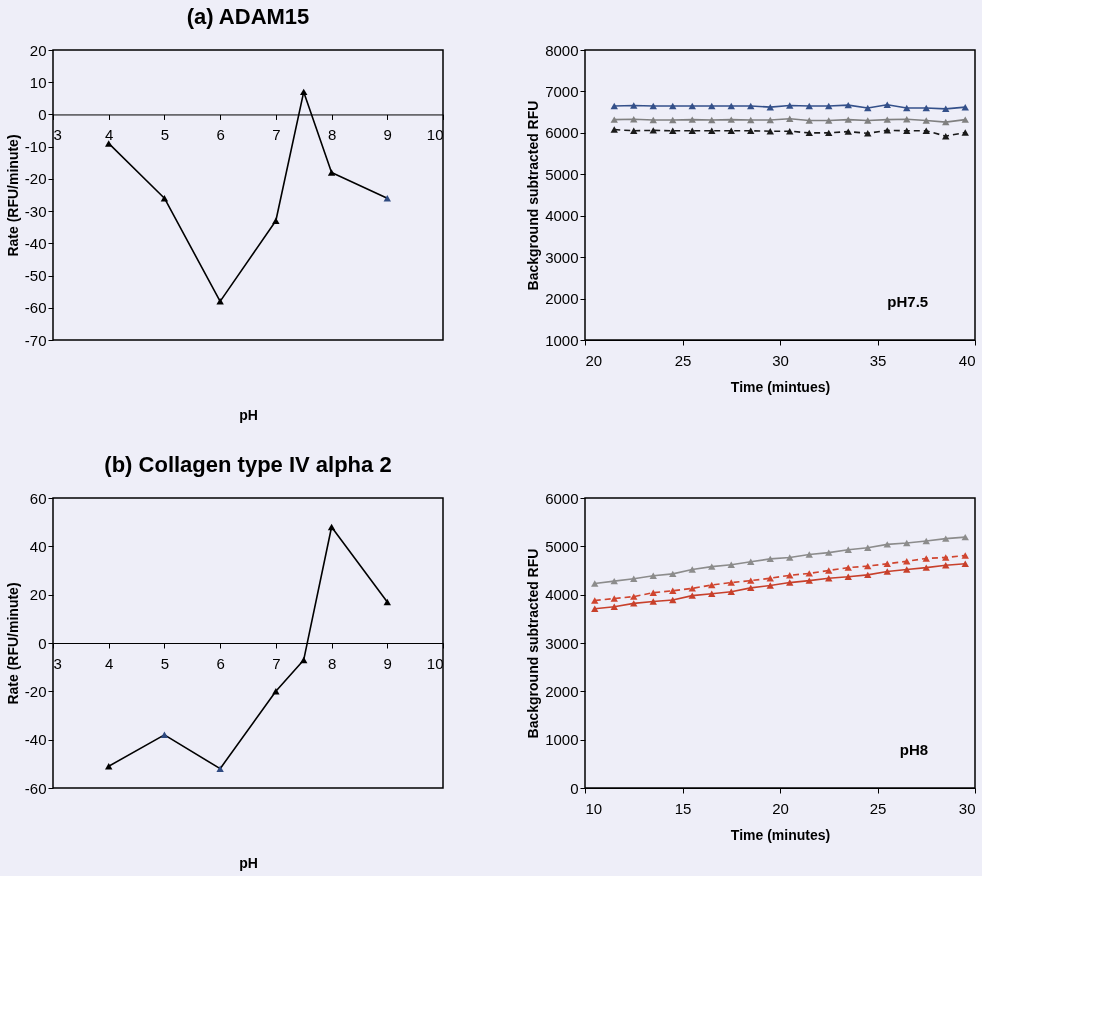 Image resolution: width=1107 pixels, height=1012 pixels. Describe the element at coordinates (780, 386) in the screenshot. I see `x-axis-title: Time (mintues)` at that location.